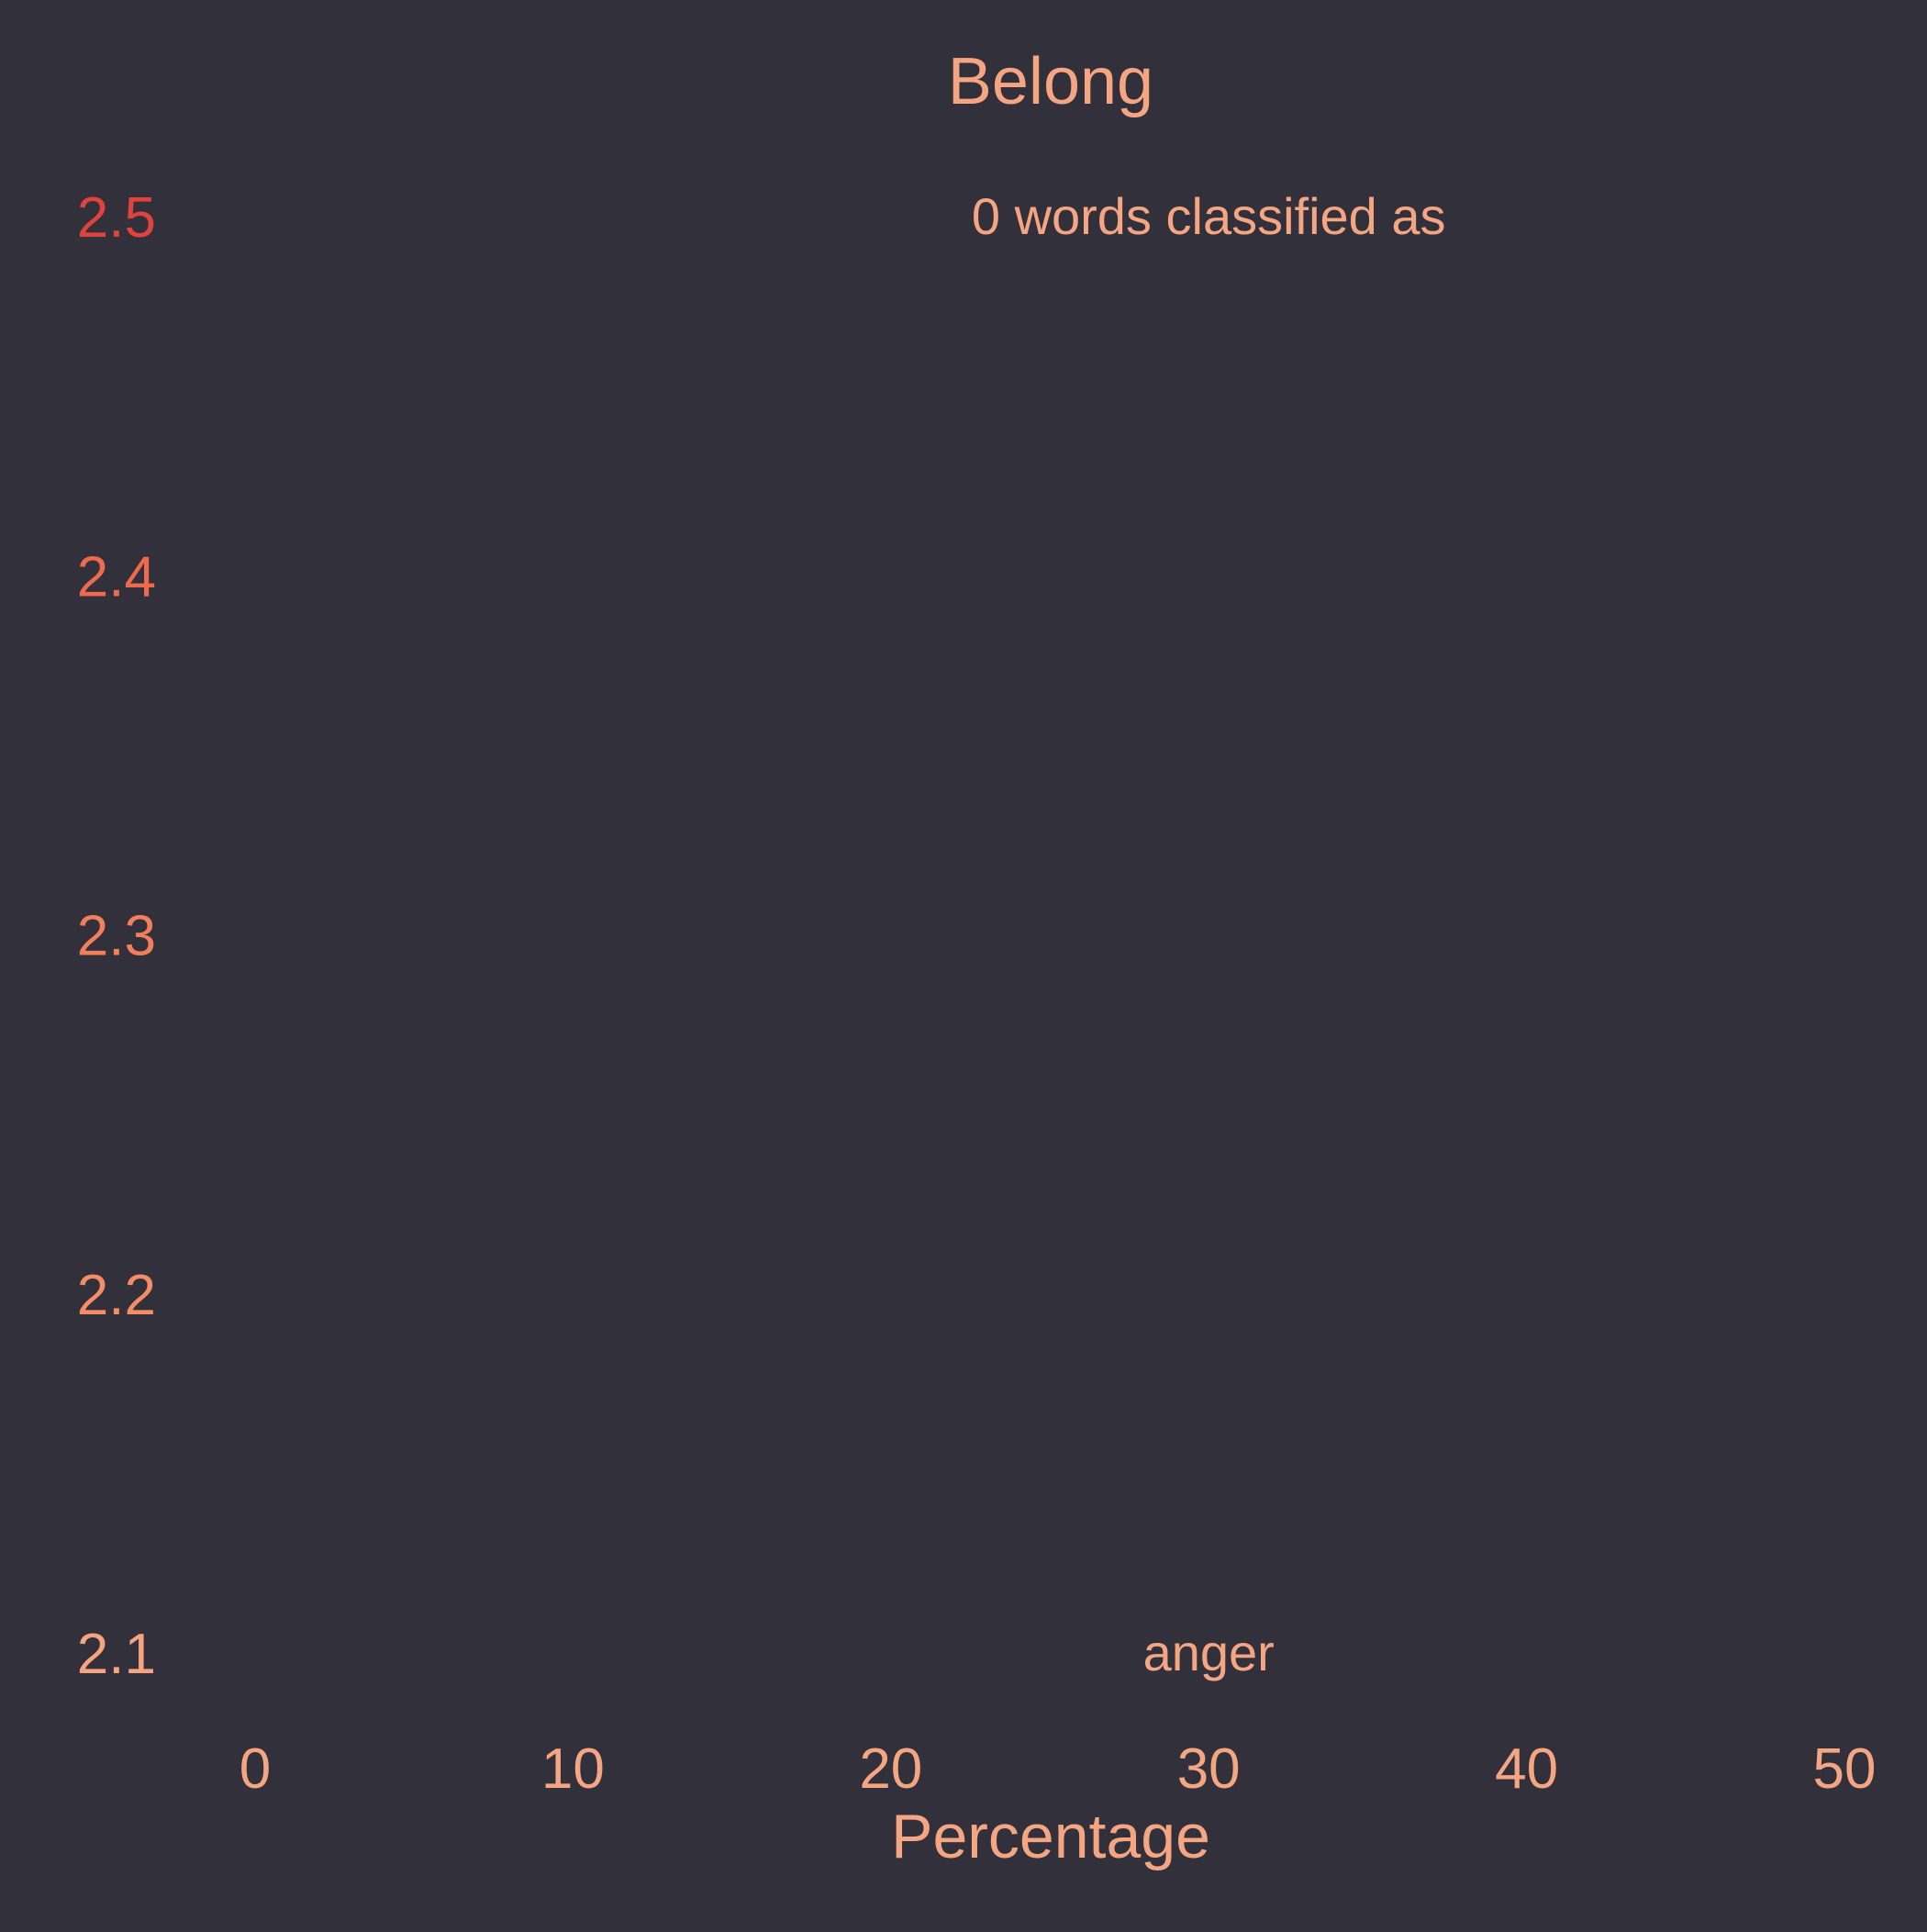 The image size is (1927, 1932). I want to click on y-tick-label: 2.1, so click(116, 1654).